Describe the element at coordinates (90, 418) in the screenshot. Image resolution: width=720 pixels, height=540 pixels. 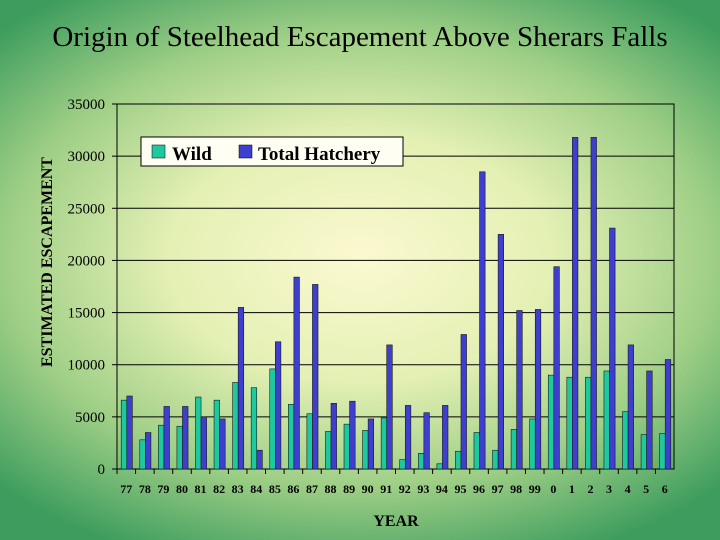
I see `y-tick-label: 5000` at that location.